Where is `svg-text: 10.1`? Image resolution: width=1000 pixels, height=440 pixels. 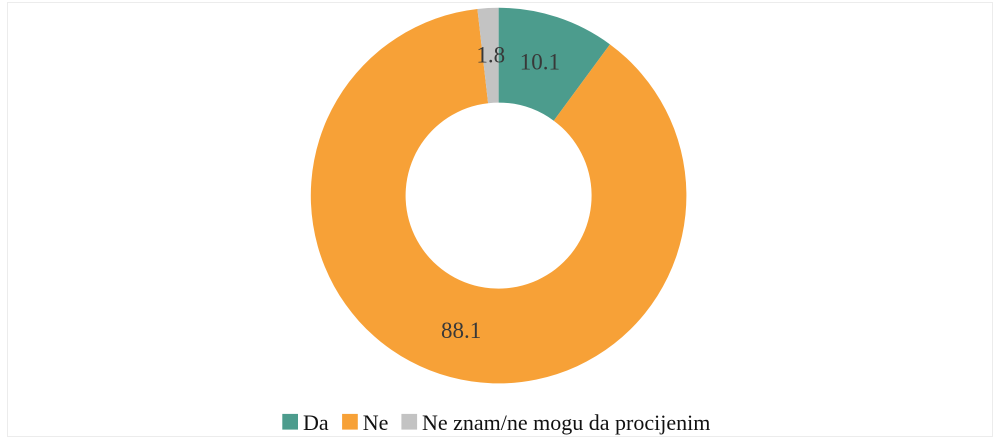 svg-text: 10.1 is located at coordinates (540, 62).